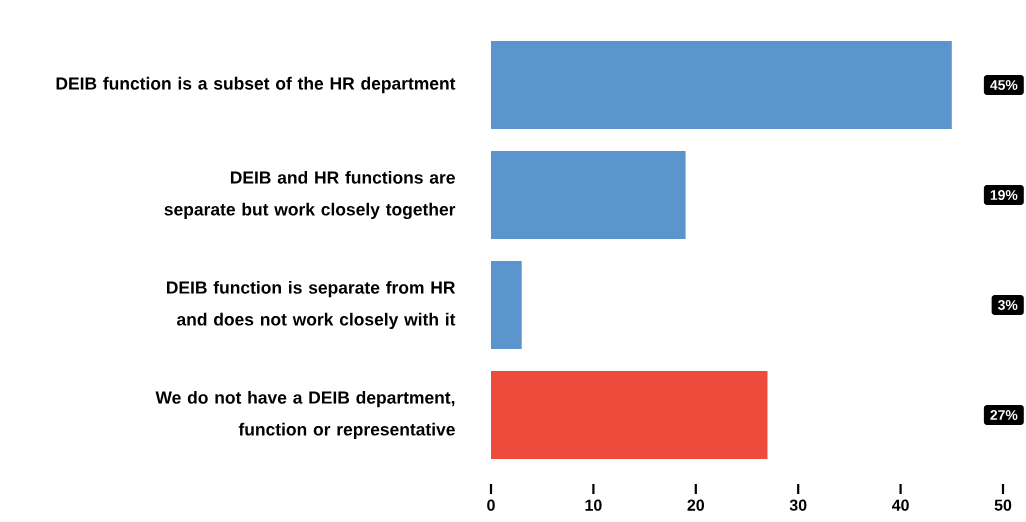 The height and width of the screenshot is (522, 1026). I want to click on y-tick-label: DEIB and HR functions are separate but work closely together, so click(310, 195).